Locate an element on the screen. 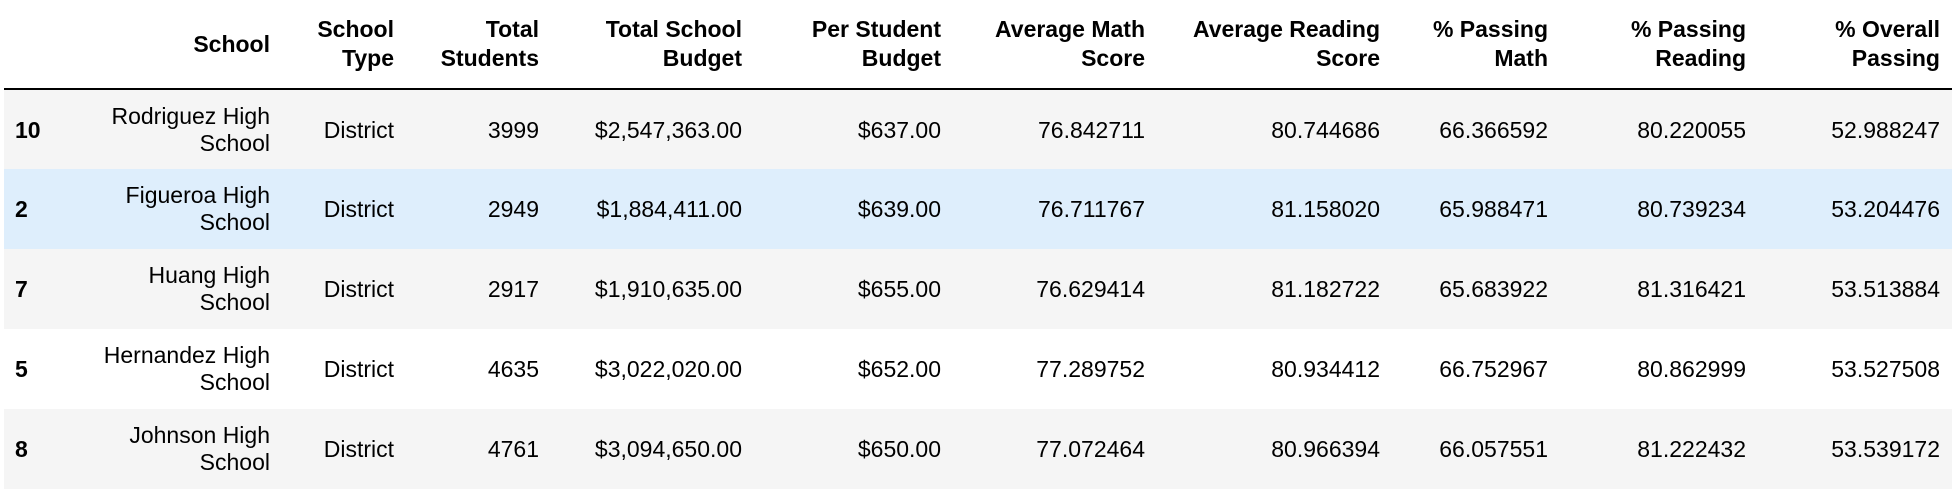 This screenshot has width=1956, height=490. cell-average-math-score: 76.711767 is located at coordinates (1091, 209).